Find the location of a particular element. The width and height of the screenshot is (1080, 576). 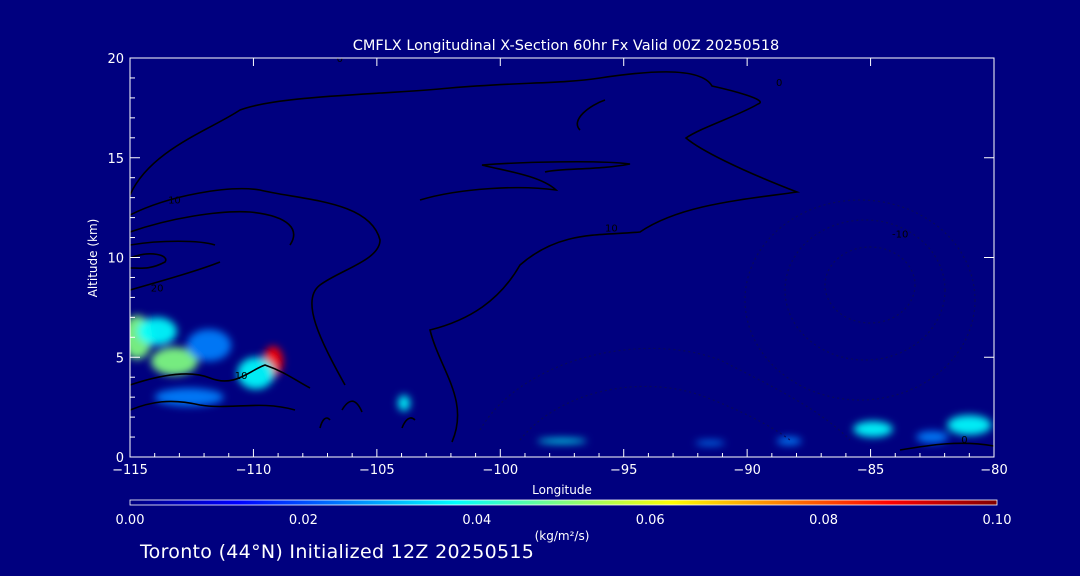

x-tick-label: −115 is located at coordinates (130, 470).